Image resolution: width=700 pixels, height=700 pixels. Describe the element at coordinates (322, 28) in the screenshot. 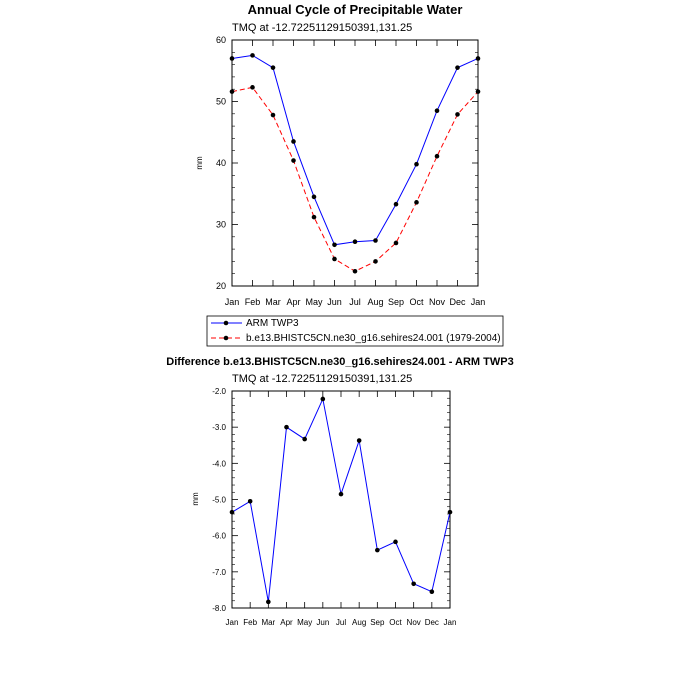

I see `chart1-subtitle: TMQ at -12.72251129150391,131.25` at that location.